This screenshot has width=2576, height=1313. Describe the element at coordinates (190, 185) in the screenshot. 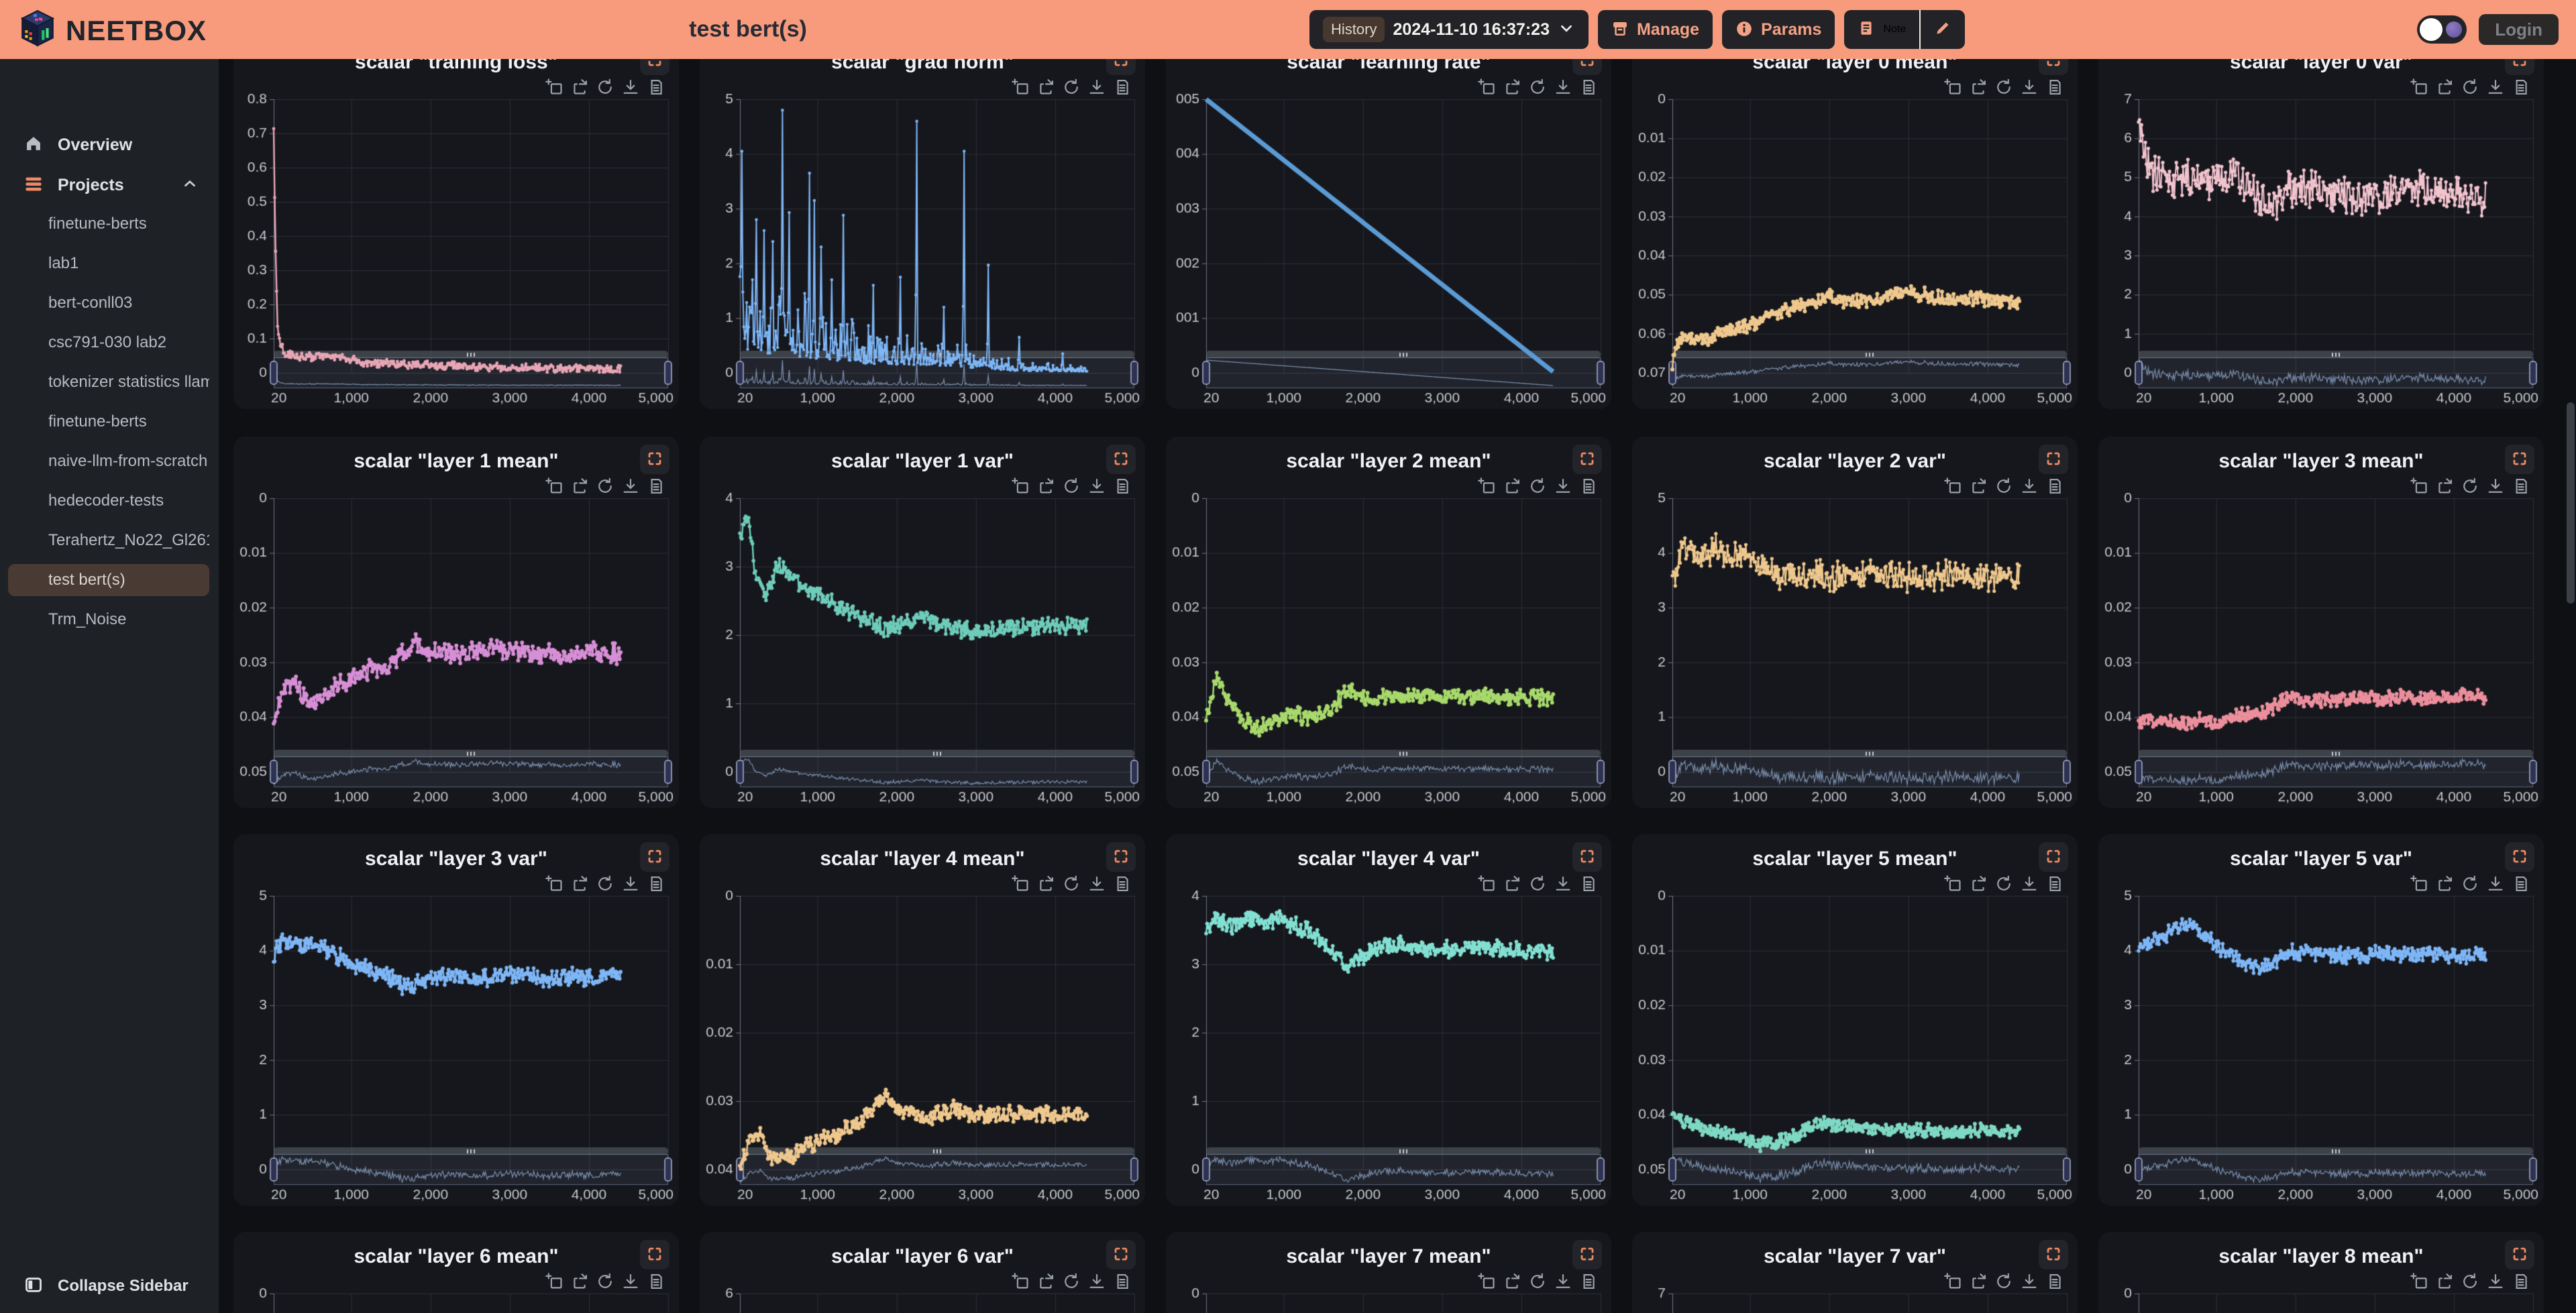

I see `chevron-up-icon` at that location.